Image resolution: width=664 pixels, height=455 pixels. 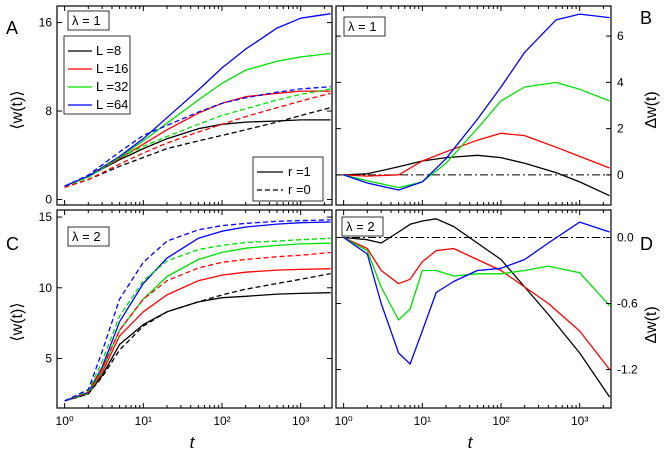 What do you see at coordinates (579, 421) in the screenshot?
I see `x-tick-label-d-3: 10³` at bounding box center [579, 421].